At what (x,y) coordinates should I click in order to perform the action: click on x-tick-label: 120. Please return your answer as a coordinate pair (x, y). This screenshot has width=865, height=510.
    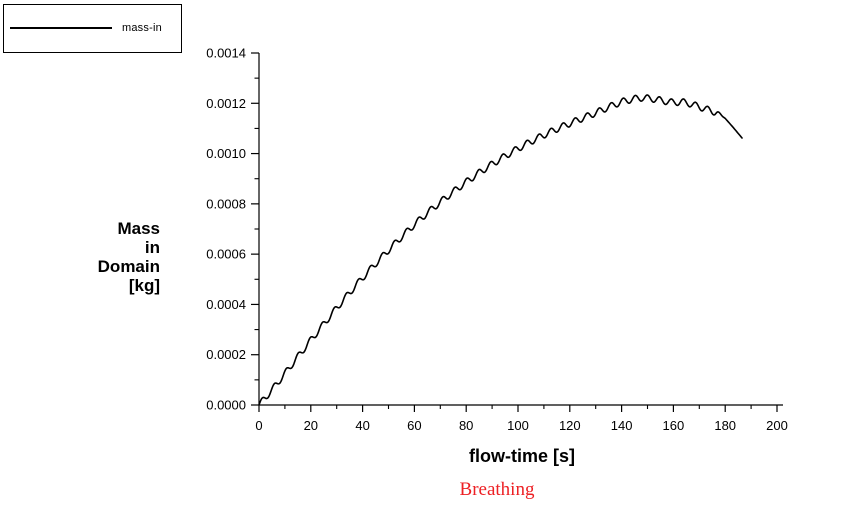
    Looking at the image, I should click on (570, 425).